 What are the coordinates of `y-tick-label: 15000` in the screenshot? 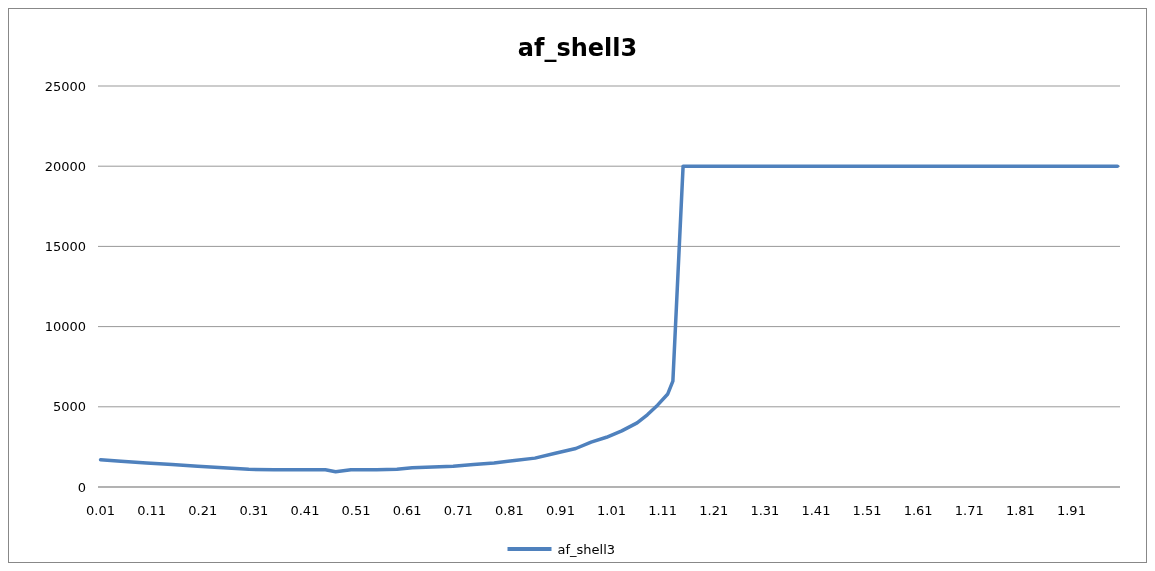 It's located at (65, 246).